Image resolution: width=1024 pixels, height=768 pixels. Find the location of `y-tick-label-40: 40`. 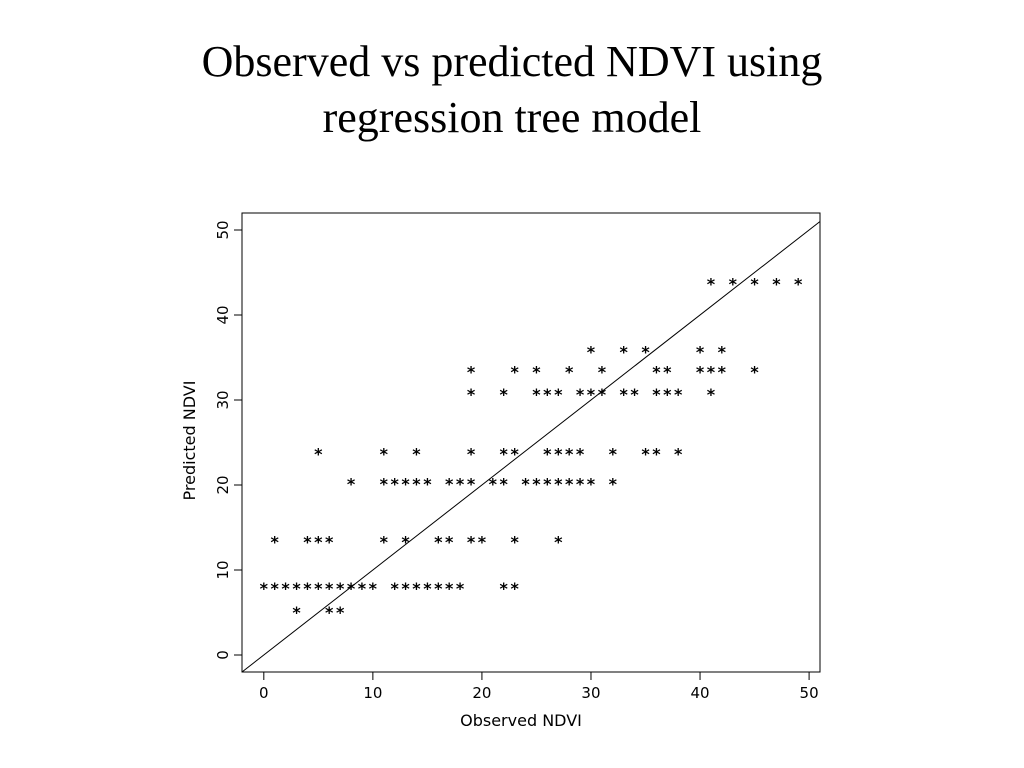

y-tick-label-40: 40 is located at coordinates (223, 314).